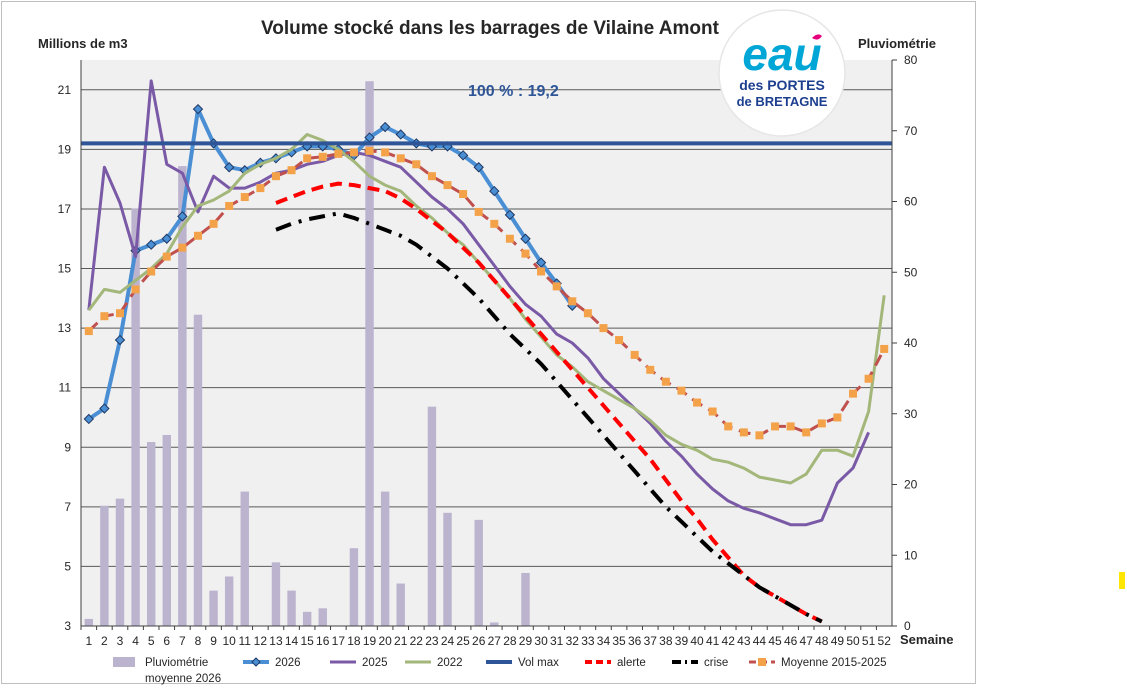 This screenshot has width=1127, height=688. What do you see at coordinates (67, 566) in the screenshot?
I see `y-left-tick-label: 5` at bounding box center [67, 566].